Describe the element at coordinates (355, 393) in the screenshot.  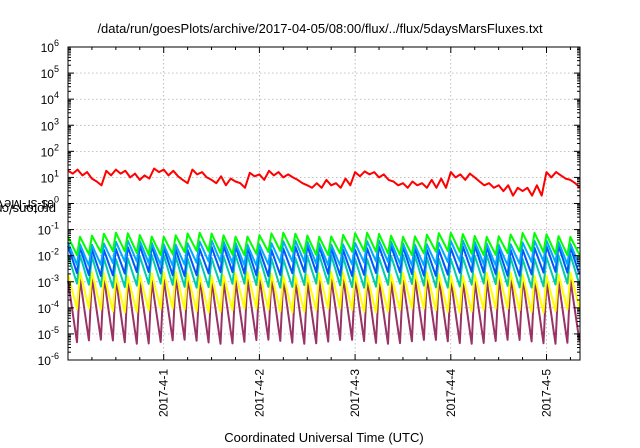
I see `x-tick-label: 2017-4-3` at that location.